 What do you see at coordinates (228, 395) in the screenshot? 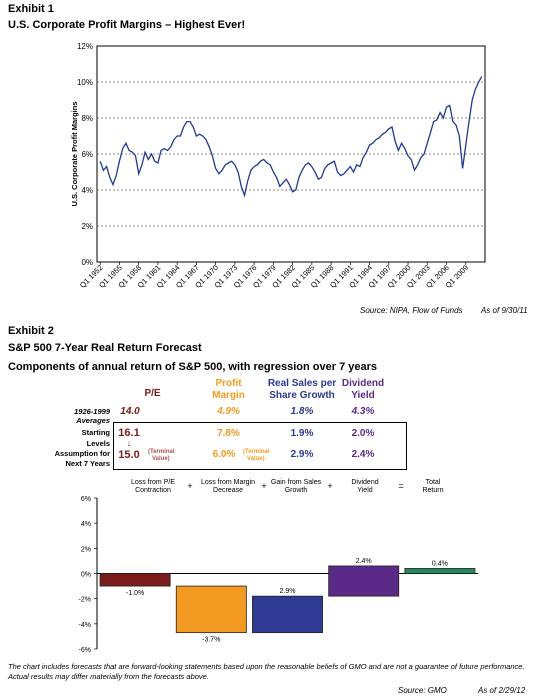
I see `header-margin-2: Margin` at bounding box center [228, 395].